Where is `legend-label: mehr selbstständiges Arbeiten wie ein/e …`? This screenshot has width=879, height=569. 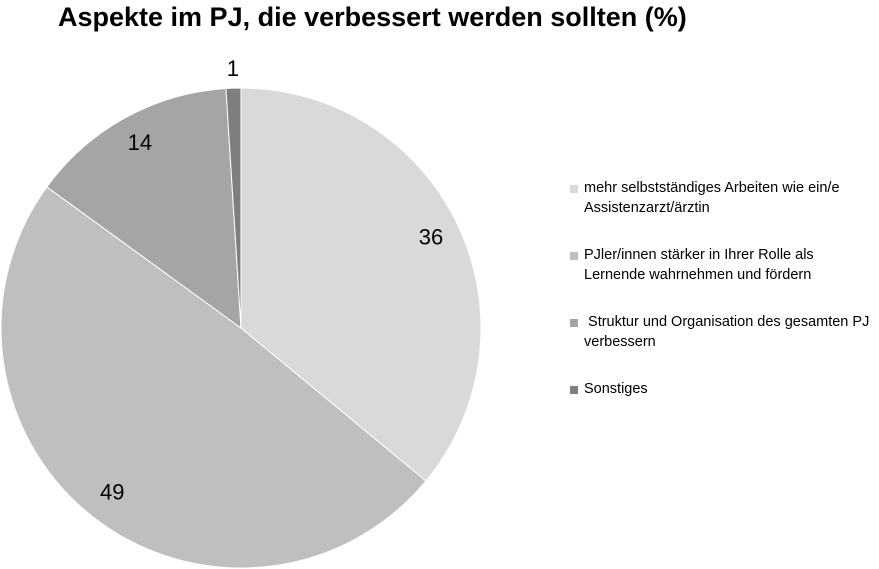 legend-label: mehr selbstständiges Arbeiten wie ein/e … is located at coordinates (713, 198).